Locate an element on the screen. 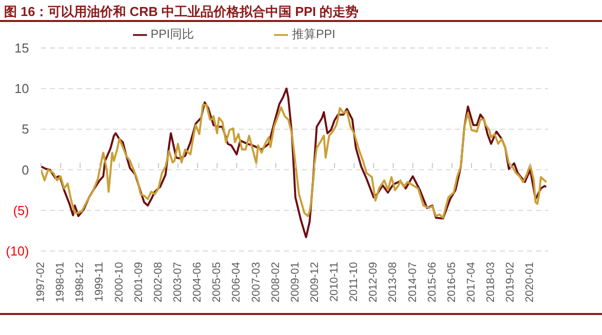 This screenshot has width=602, height=335. x-tick-label: 2008-02 is located at coordinates (276, 282).